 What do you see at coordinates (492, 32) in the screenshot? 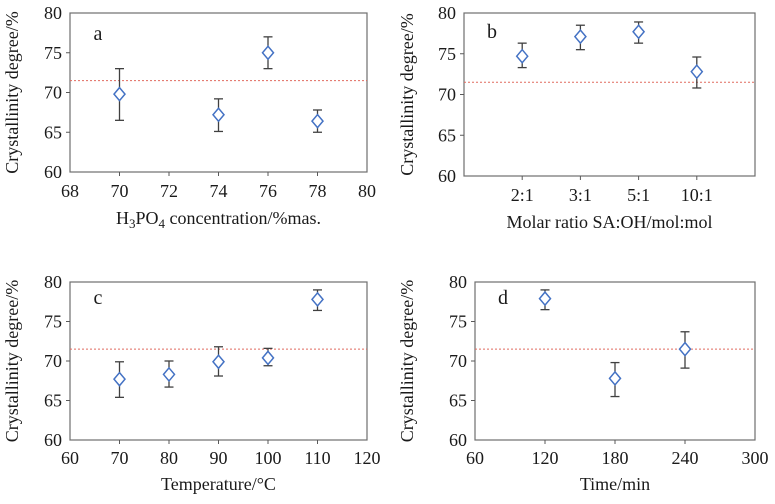
I see `panel-letter: b` at bounding box center [492, 32].